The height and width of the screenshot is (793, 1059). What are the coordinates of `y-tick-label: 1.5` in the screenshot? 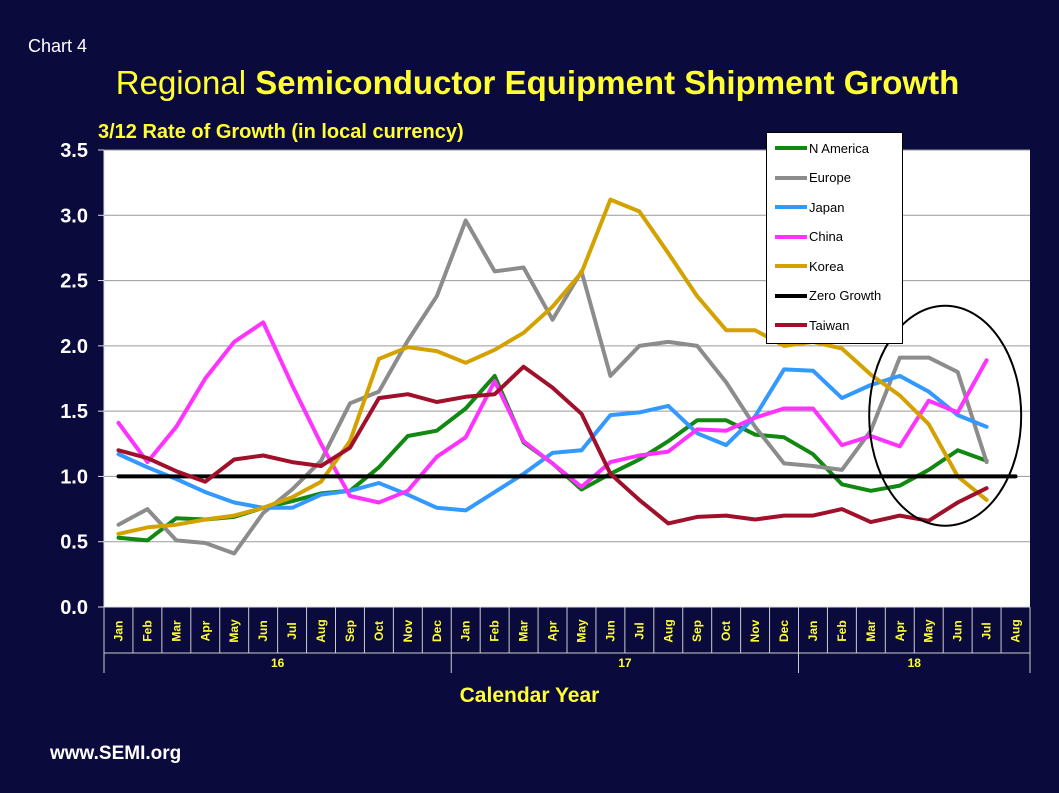 It's located at (74, 412).